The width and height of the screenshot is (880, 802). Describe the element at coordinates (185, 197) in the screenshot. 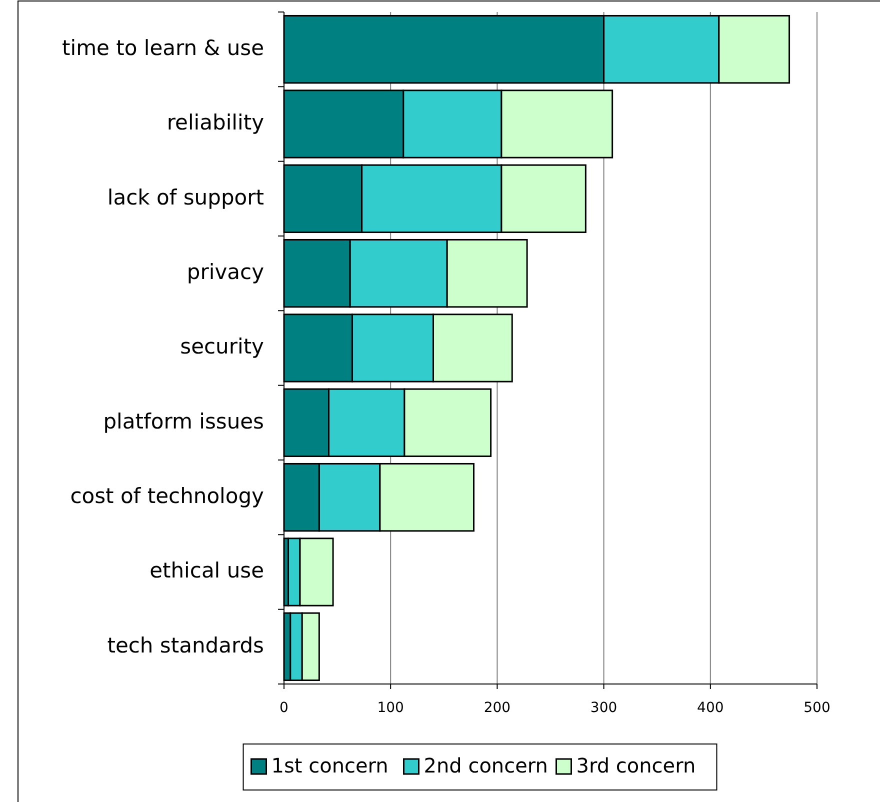

I see `y-tick-label: lack of support` at that location.